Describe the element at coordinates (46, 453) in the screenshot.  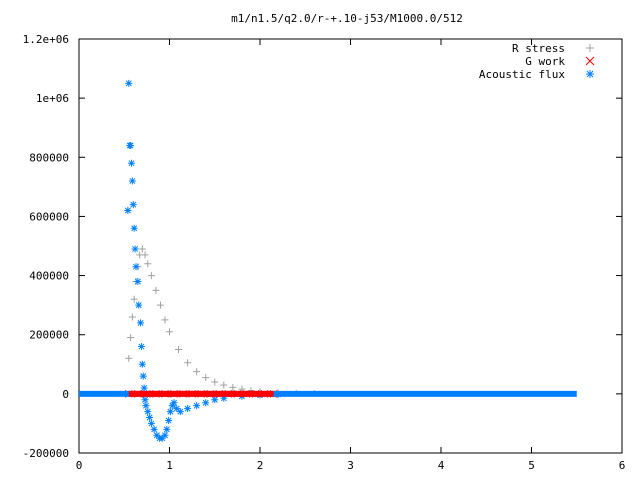
I see `y-tick-label: -200000` at that location.